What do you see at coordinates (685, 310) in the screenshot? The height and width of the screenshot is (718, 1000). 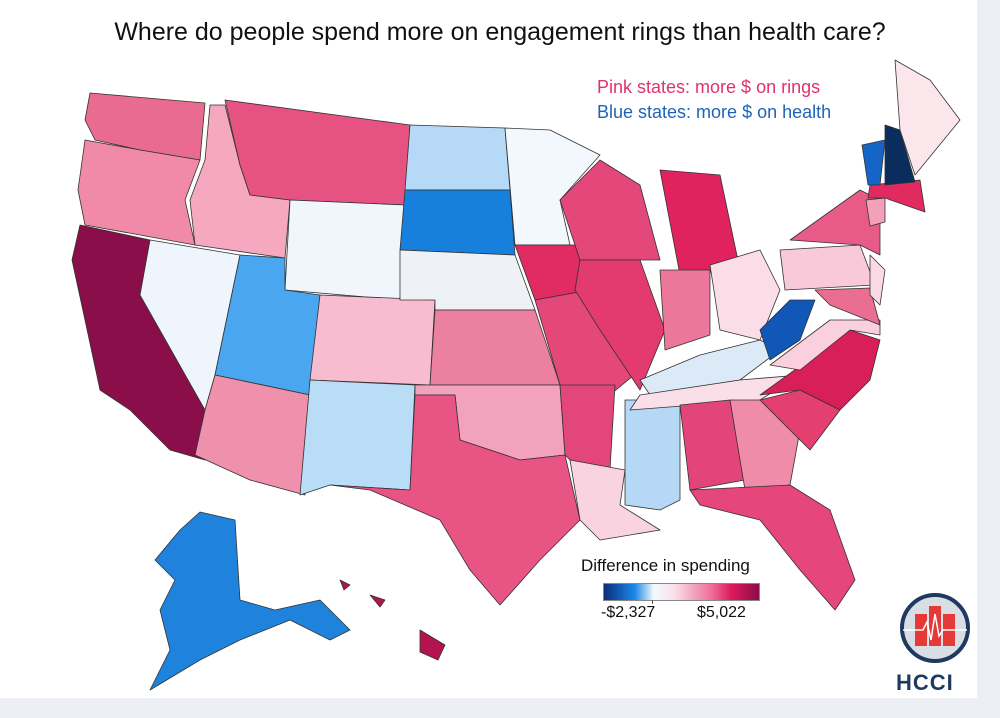 I see `state-in` at bounding box center [685, 310].